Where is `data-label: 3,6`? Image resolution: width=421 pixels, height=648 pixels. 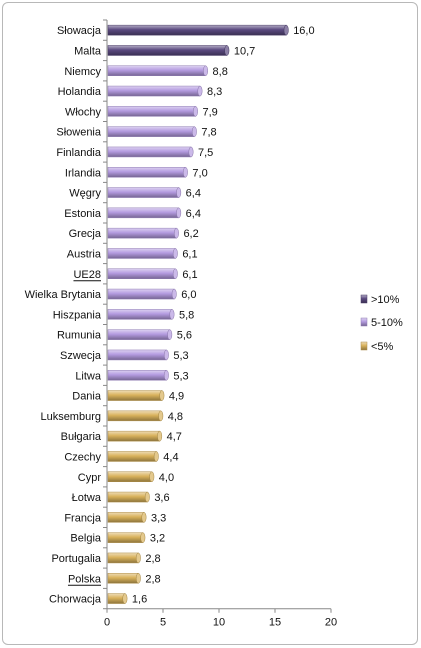 data-label: 3,6 is located at coordinates (161, 498).